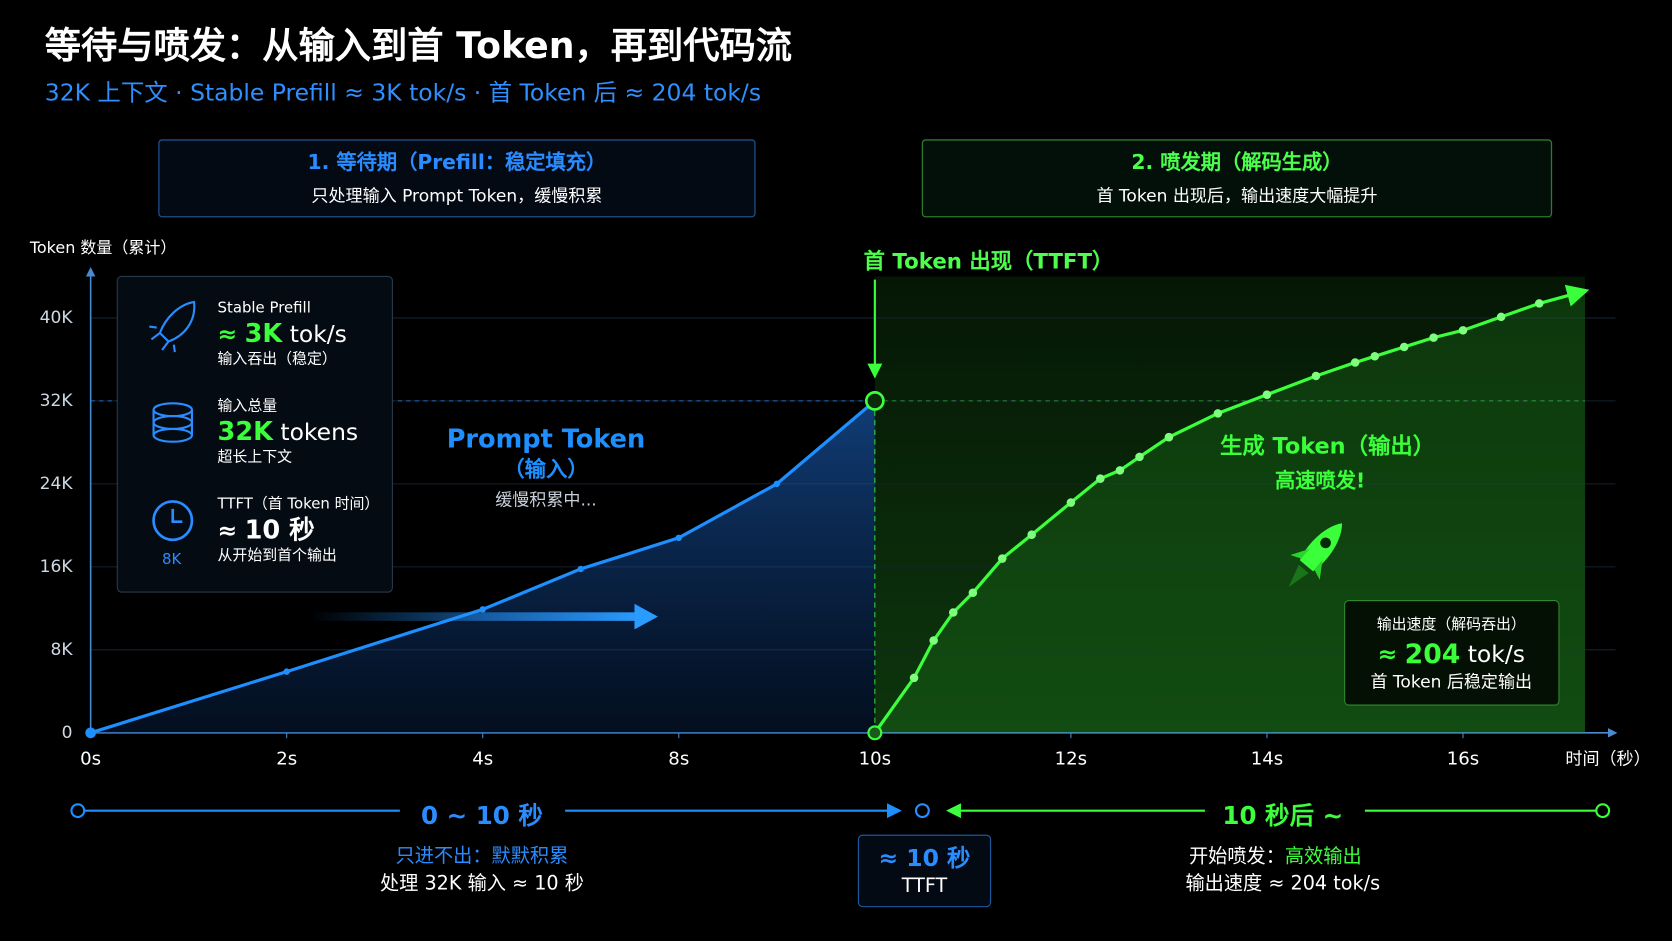  Describe the element at coordinates (1320, 481) in the screenshot. I see `series-note: 高速喷发!` at that location.